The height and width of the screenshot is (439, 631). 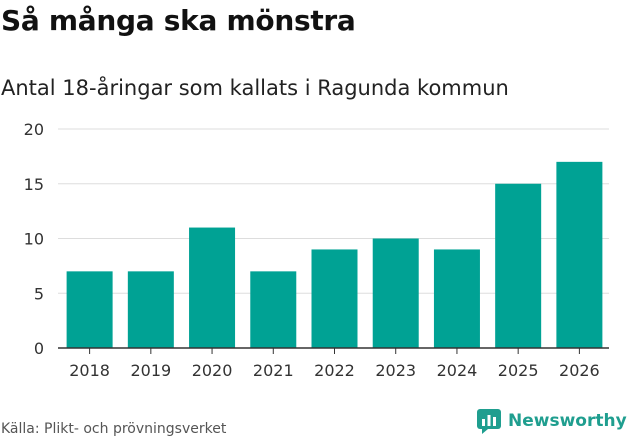 What do you see at coordinates (178, 20) in the screenshot?
I see `chart-title: Så många ska mönstra` at bounding box center [178, 20].